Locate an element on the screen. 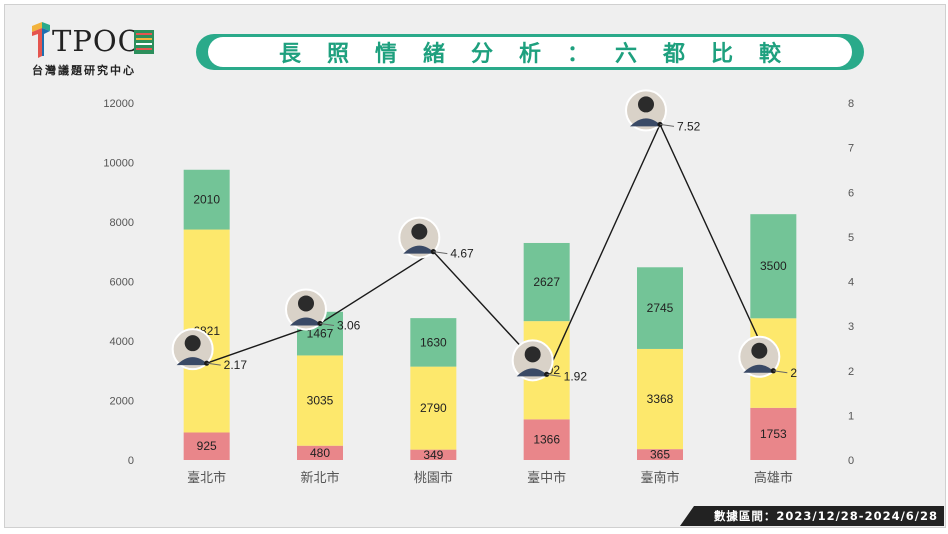  left-tick-label: 8000 is located at coordinates (122, 223).